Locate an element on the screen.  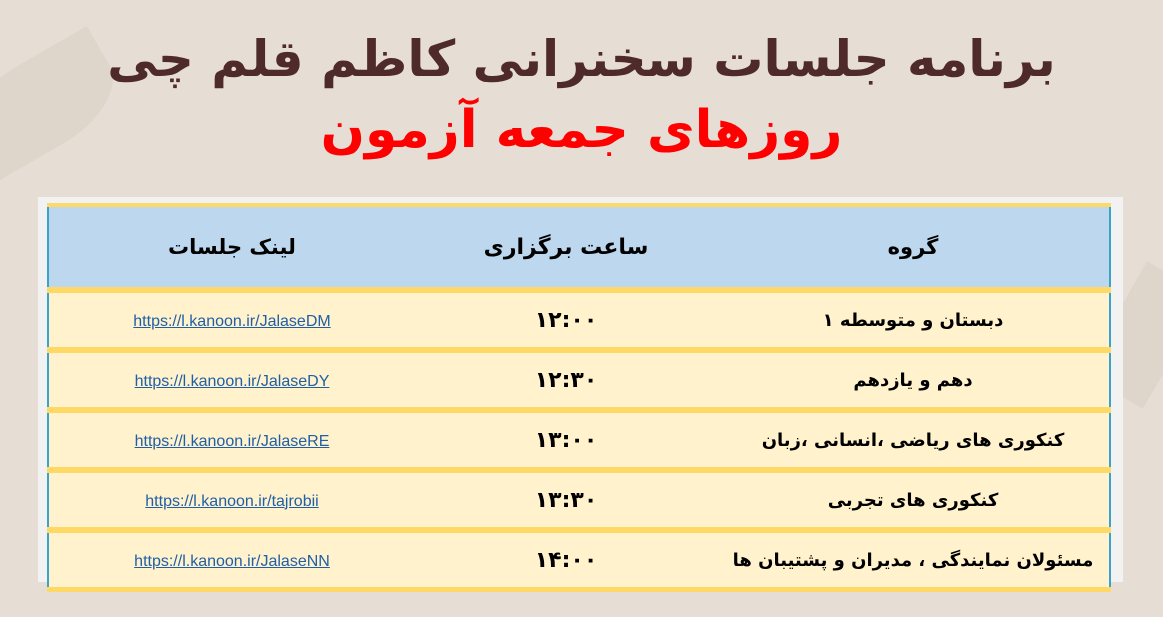
session-link: https://l.kanoon.ir/JalaseNN is located at coordinates (232, 561).